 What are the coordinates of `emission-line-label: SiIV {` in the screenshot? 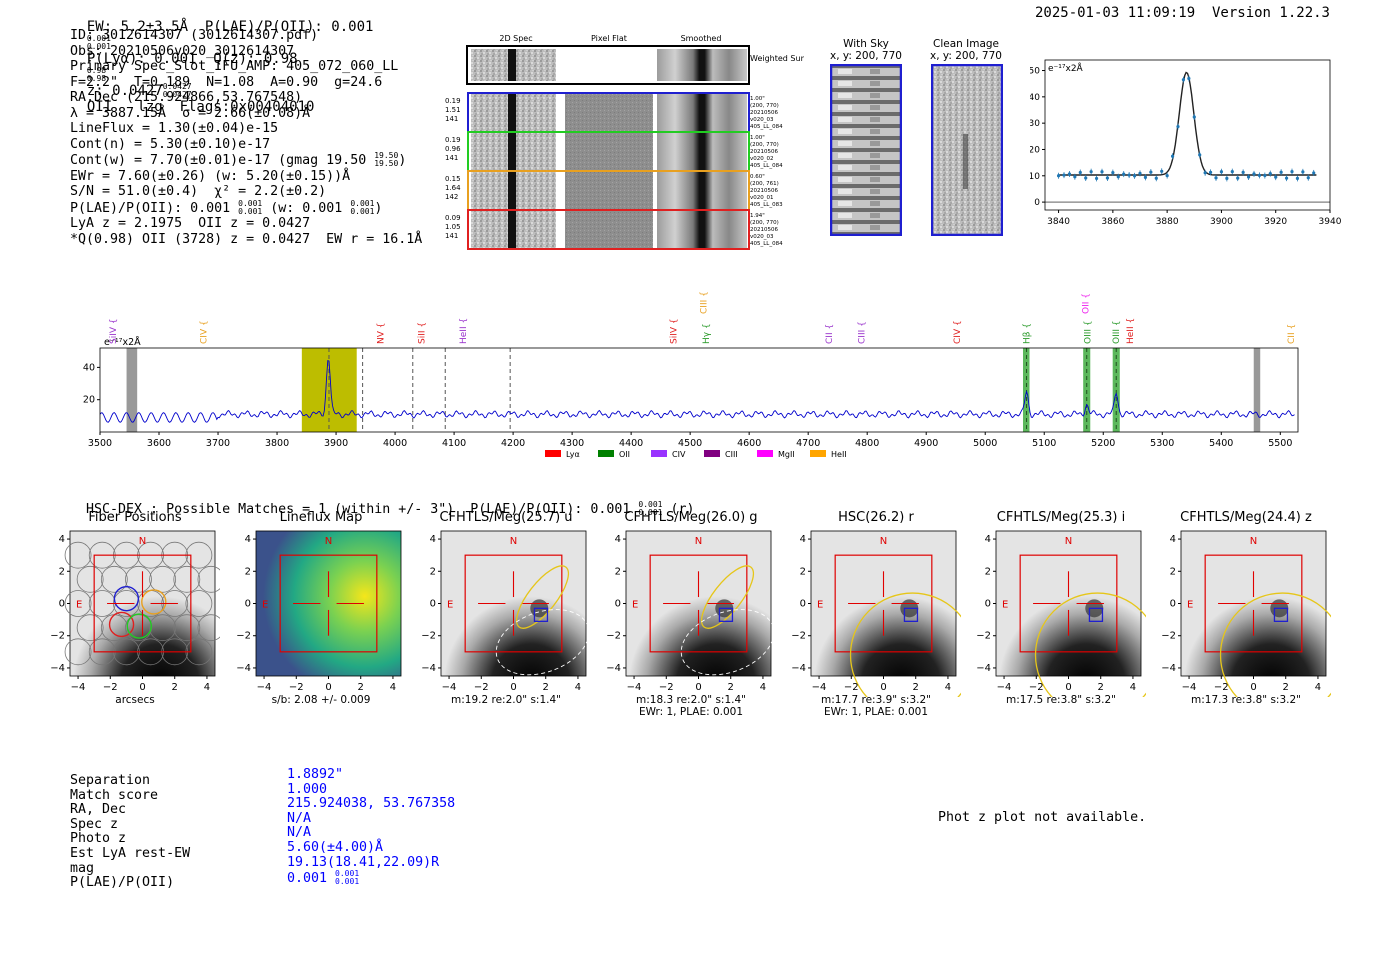 It's located at (114, 331).